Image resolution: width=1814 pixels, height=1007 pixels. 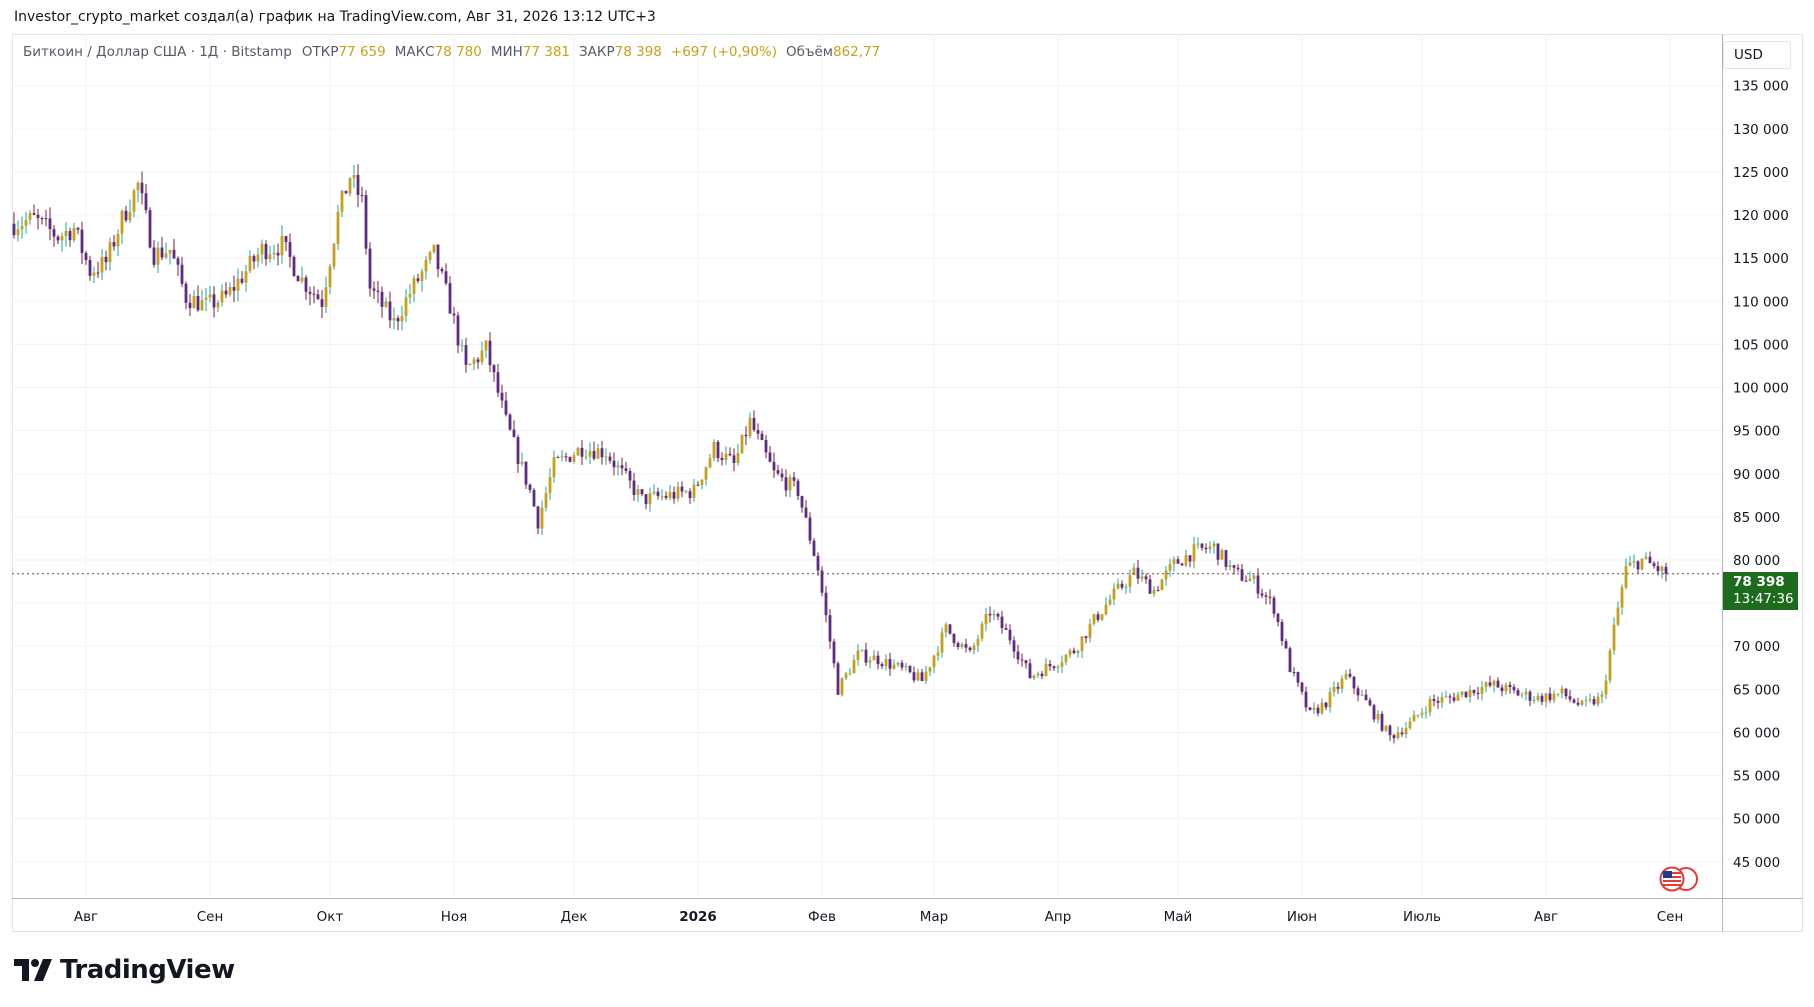 What do you see at coordinates (1757, 55) in the screenshot?
I see `currency-button: USD` at bounding box center [1757, 55].